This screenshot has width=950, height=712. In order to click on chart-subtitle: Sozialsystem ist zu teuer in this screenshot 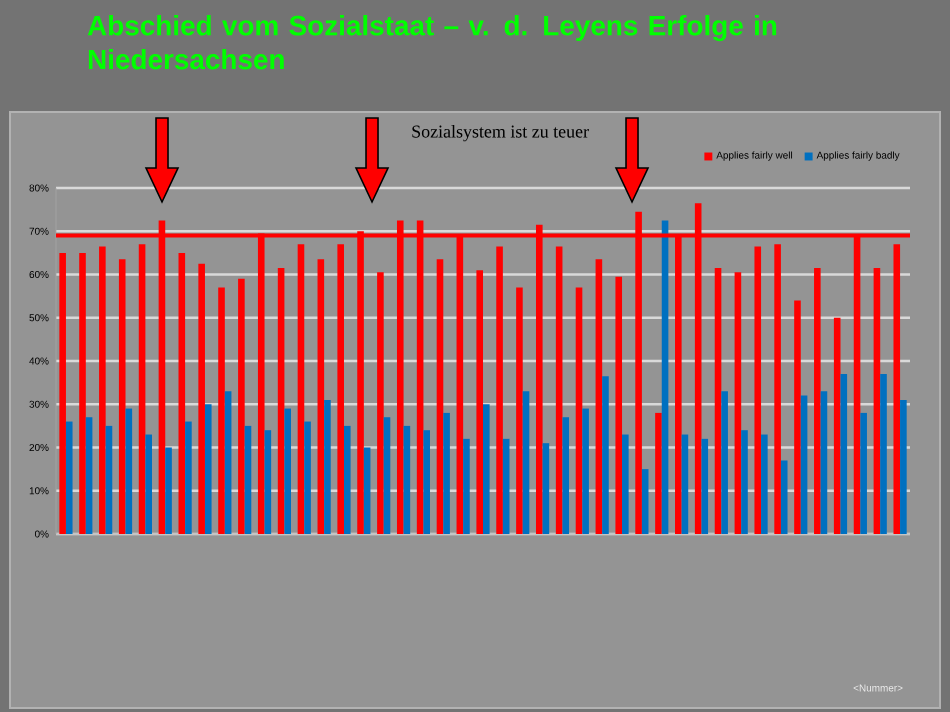, I will do `click(500, 133)`.